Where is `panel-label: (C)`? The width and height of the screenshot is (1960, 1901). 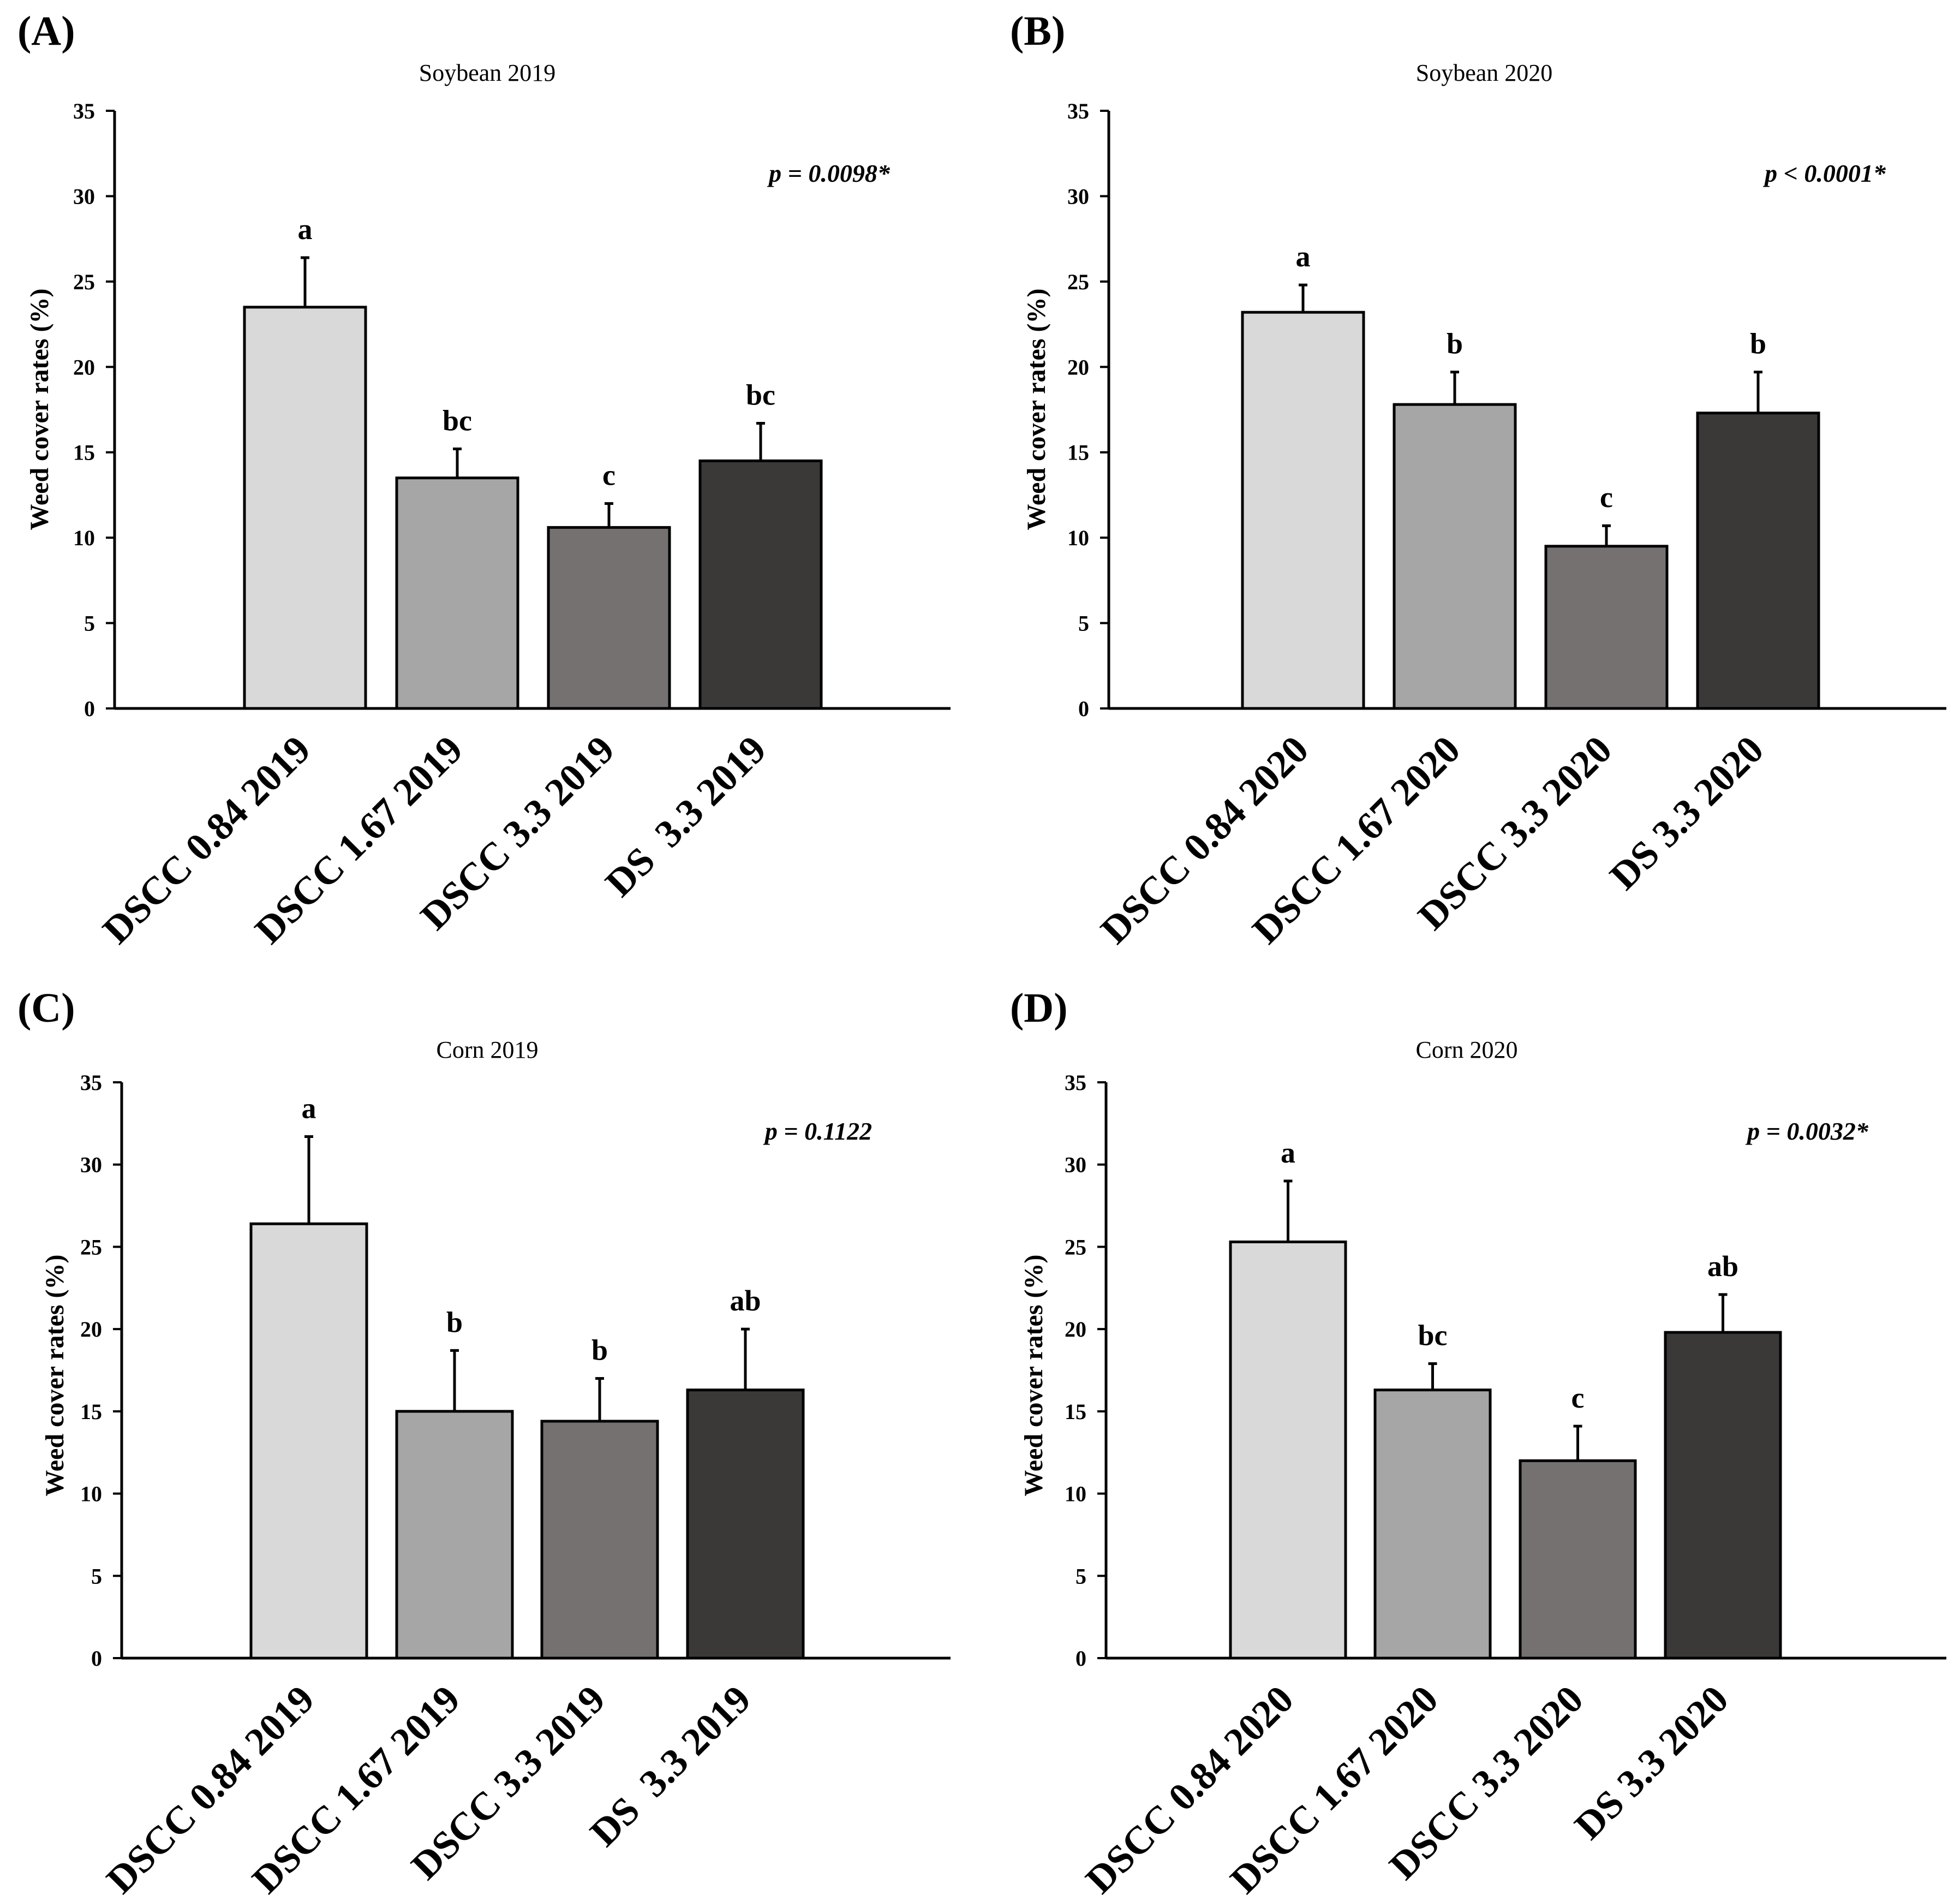 panel-label: (C) is located at coordinates (46, 1008).